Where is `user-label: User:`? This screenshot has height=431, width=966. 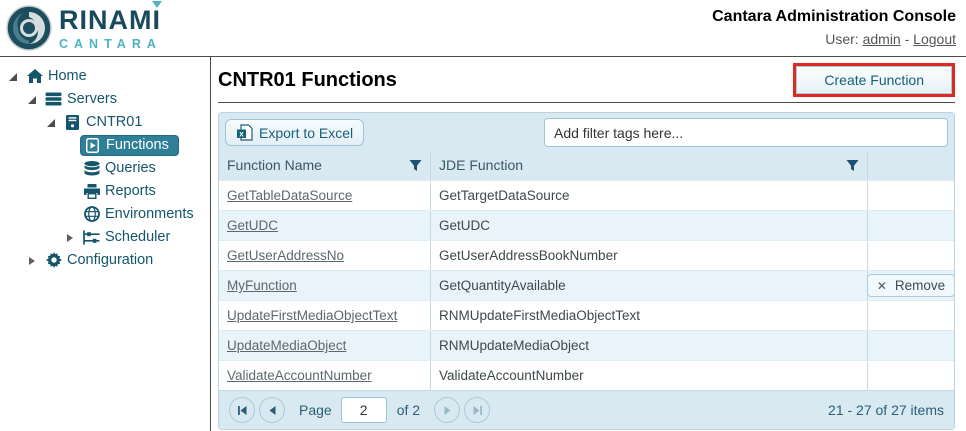 user-label: User: is located at coordinates (842, 39).